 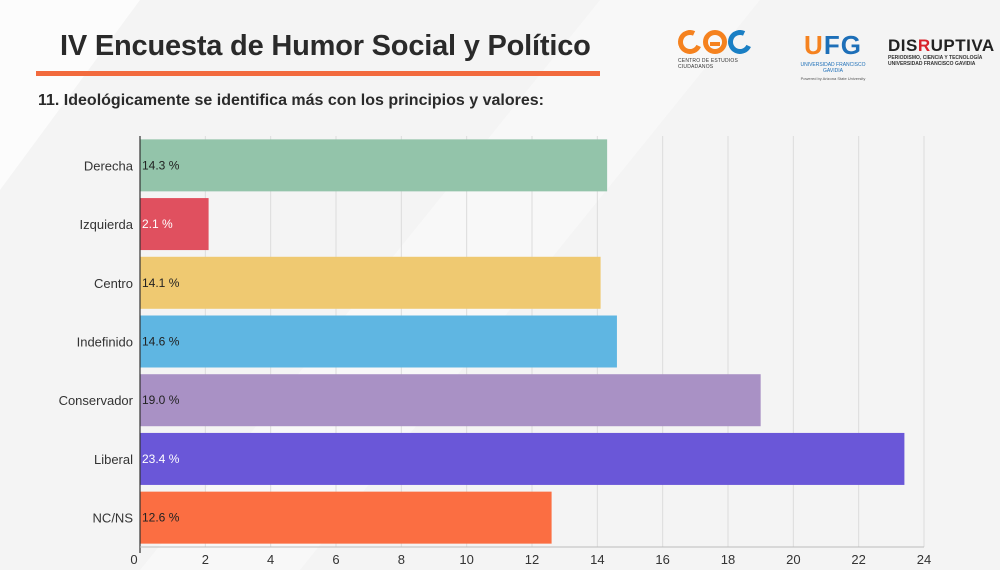 I want to click on ufg-logo-text: UFG, so click(x=833, y=45).